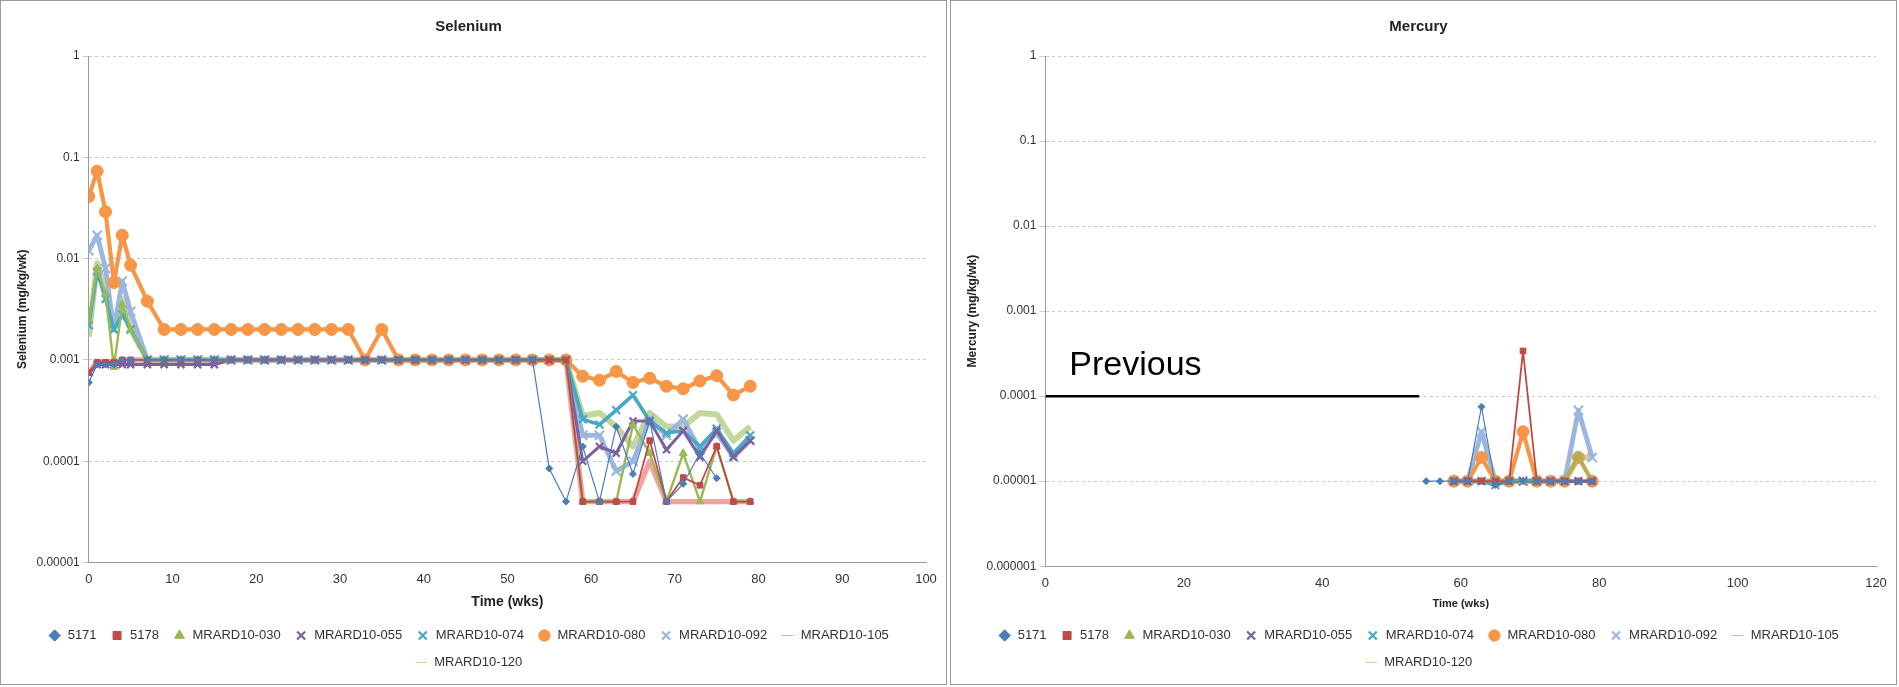 This screenshot has width=1899, height=687. I want to click on x-tick-label: 90, so click(842, 578).